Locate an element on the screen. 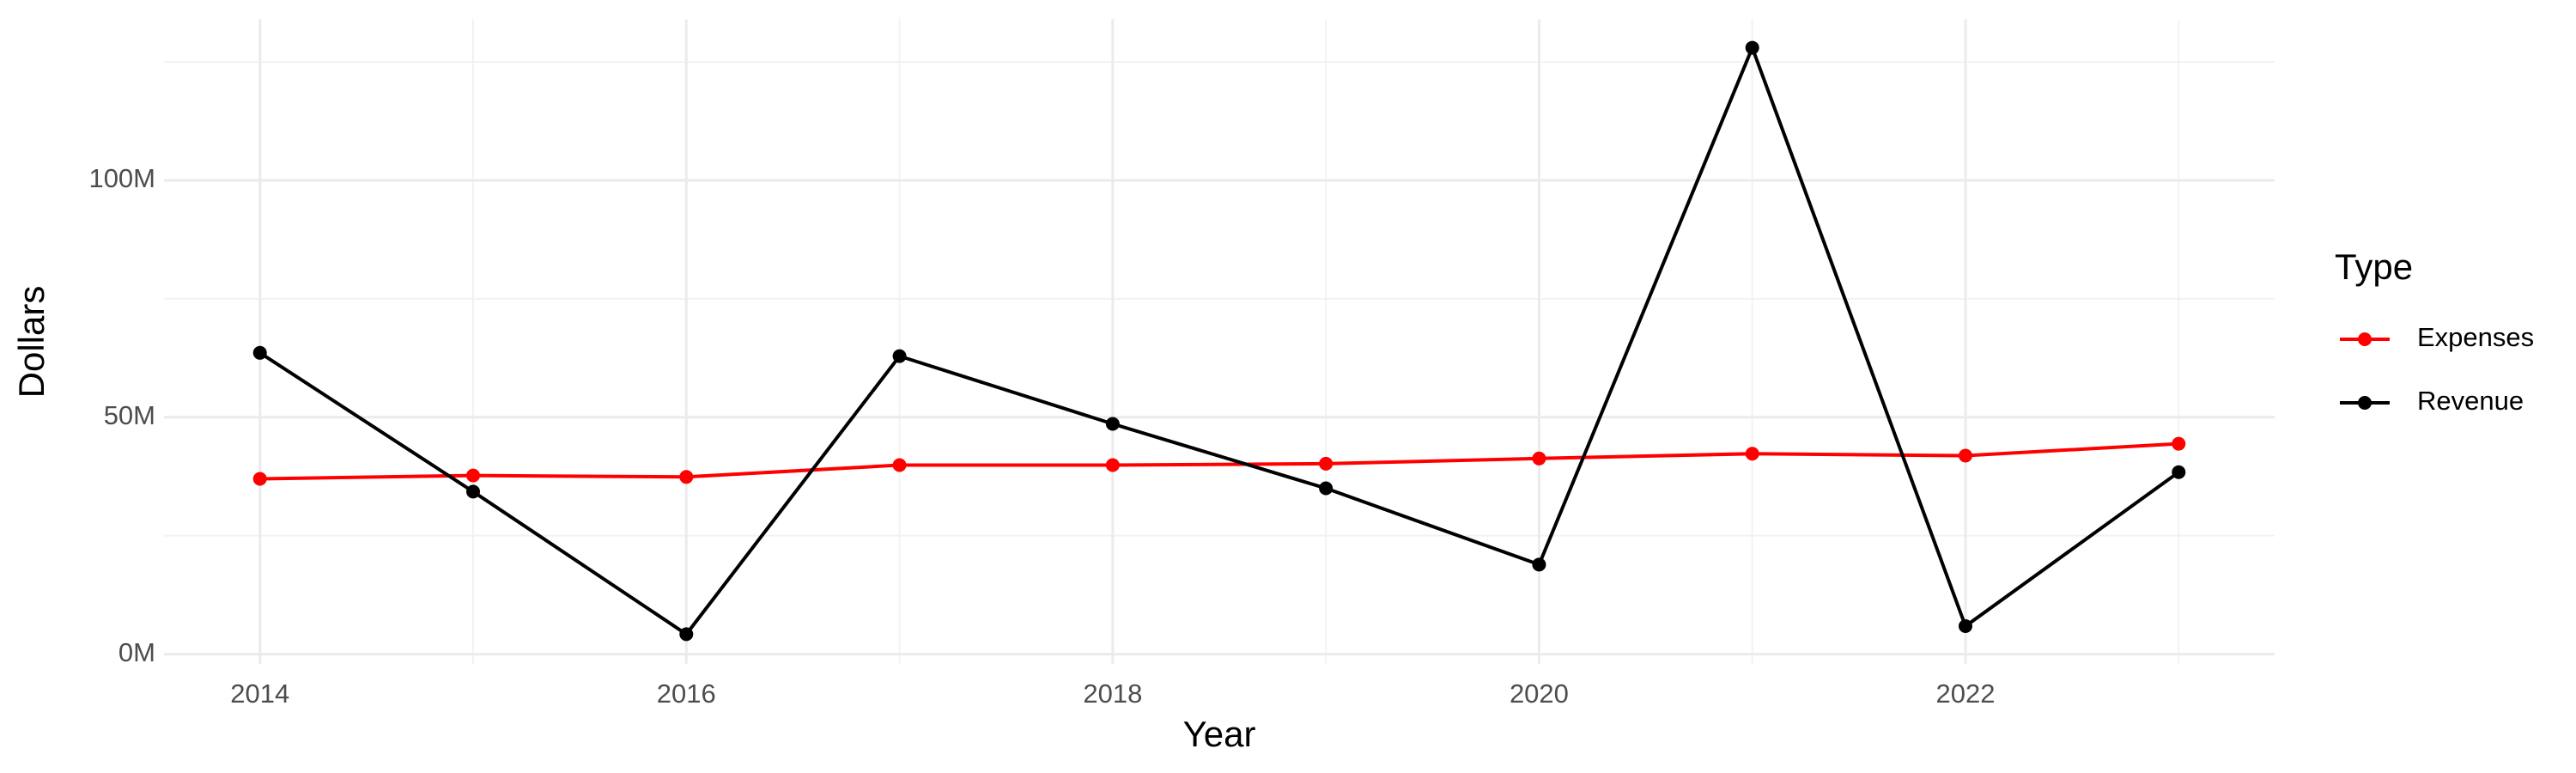 Image resolution: width=2576 pixels, height=773 pixels. x-tick-label: 2020 is located at coordinates (1539, 694).